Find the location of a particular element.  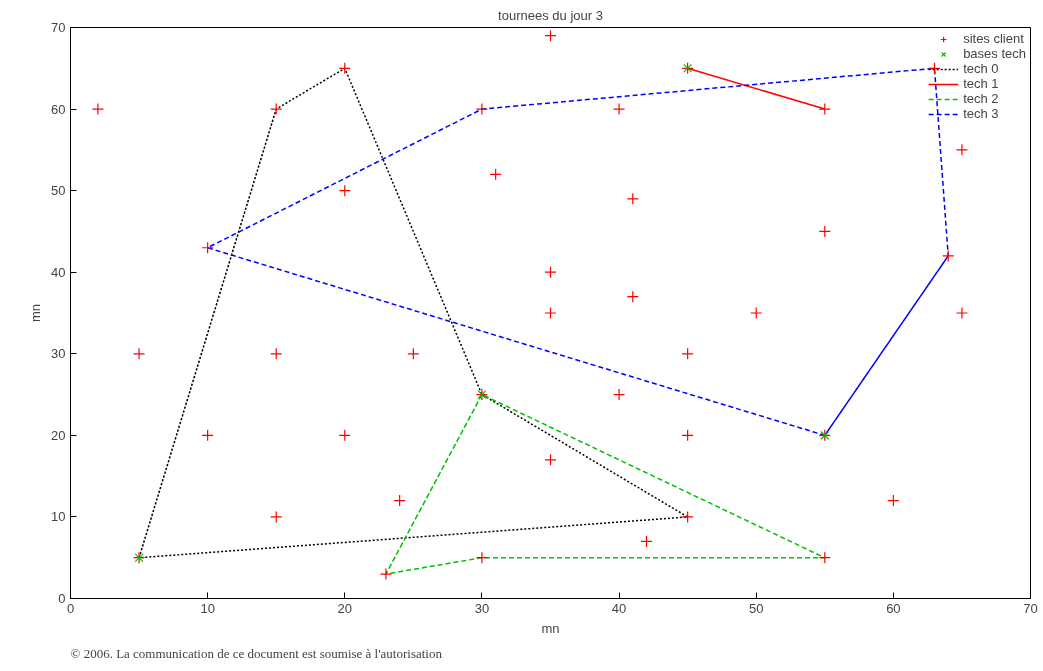

x-axis-title: mn is located at coordinates (550, 628).